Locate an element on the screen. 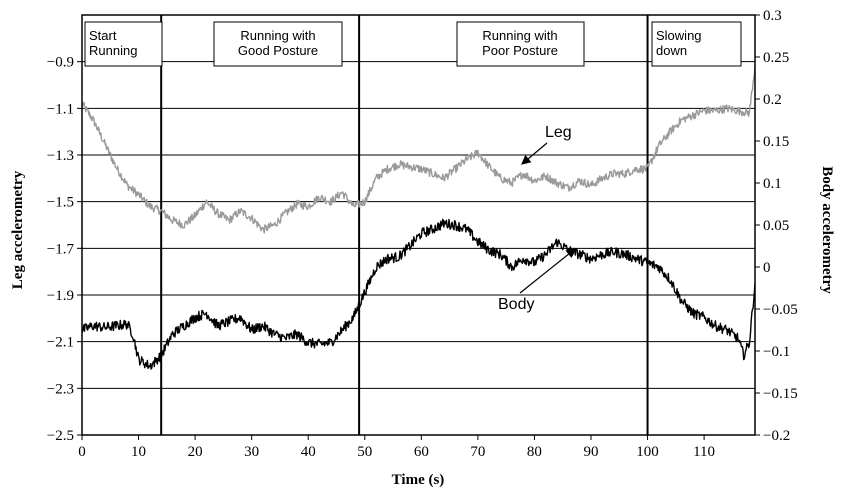  right-tick-label: 0.05 is located at coordinates (776, 226).